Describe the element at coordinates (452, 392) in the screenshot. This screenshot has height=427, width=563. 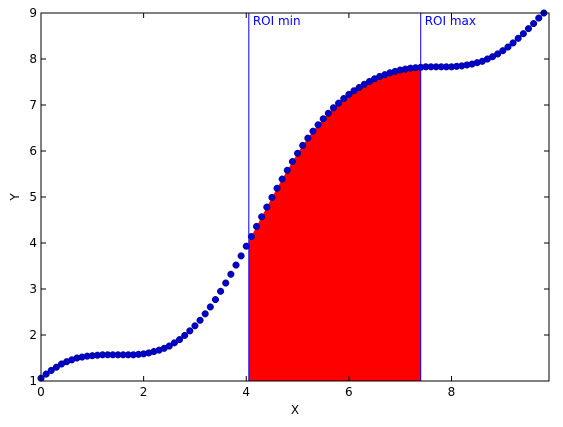
I see `x-tick-label: 8` at that location.